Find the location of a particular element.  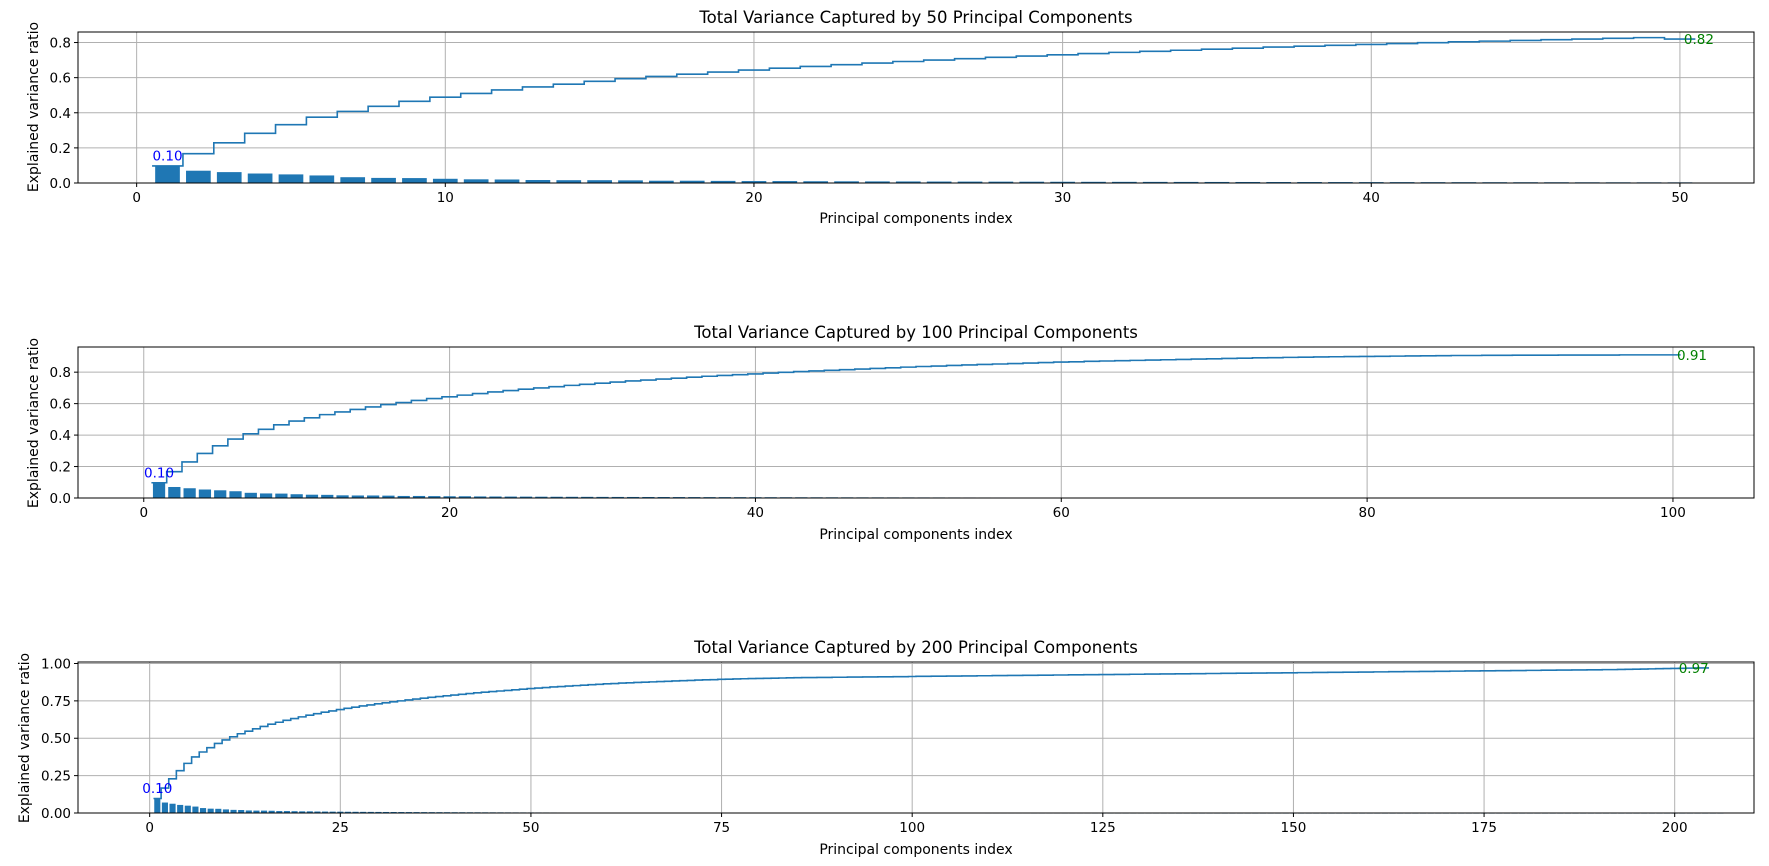

x-tick-label: 175 is located at coordinates (1484, 828).